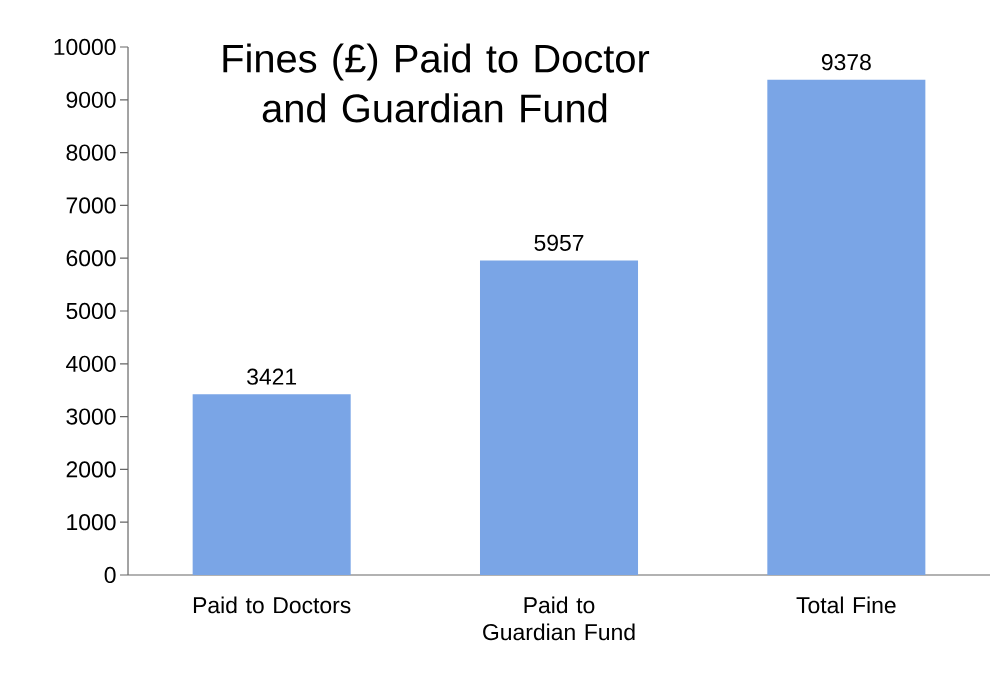 The width and height of the screenshot is (1006, 673). Describe the element at coordinates (272, 605) in the screenshot. I see `x-tick-label: Paid to Doctors` at that location.